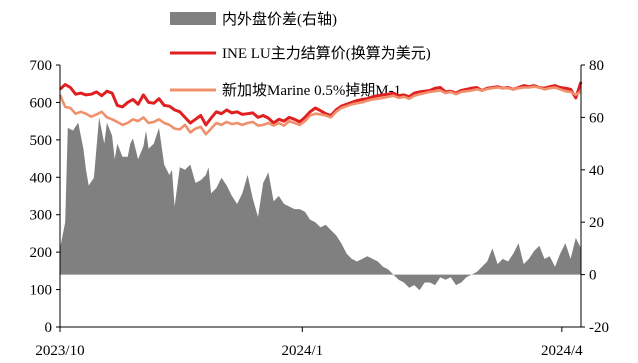 This screenshot has height=363, width=638. Describe the element at coordinates (279, 19) in the screenshot. I see `legend-label-spread: 内外盘价差(右轴)` at that location.